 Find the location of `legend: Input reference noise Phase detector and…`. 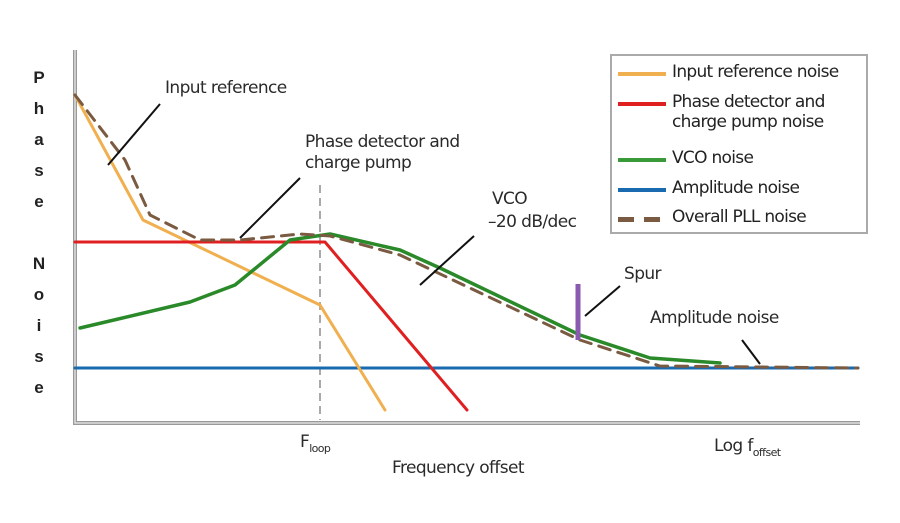

legend: Input reference noise Phase detector and… is located at coordinates (739, 144).